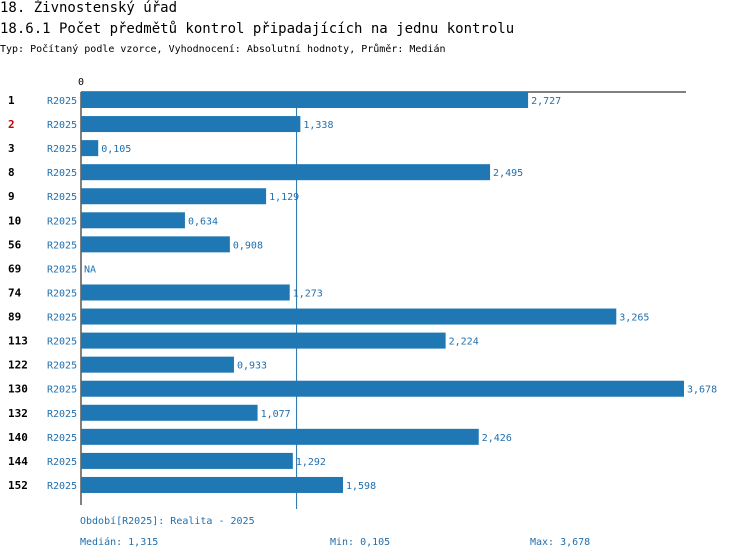 This screenshot has height=560, width=750. Describe the element at coordinates (11, 100) in the screenshot. I see `category-label: 1` at that location.